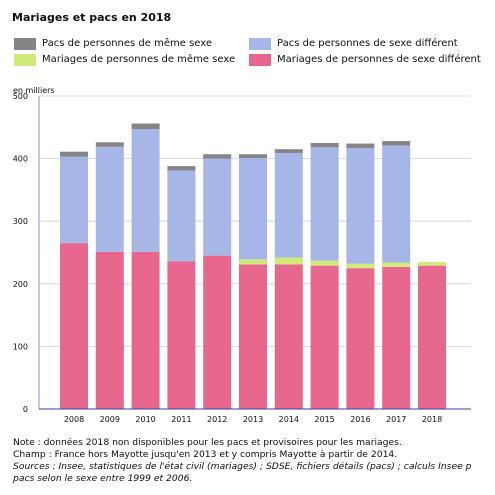 Image resolution: width=495 pixels, height=495 pixels. What do you see at coordinates (127, 43) in the screenshot?
I see `legend-label: Pacs de personnes de même sexe` at bounding box center [127, 43].